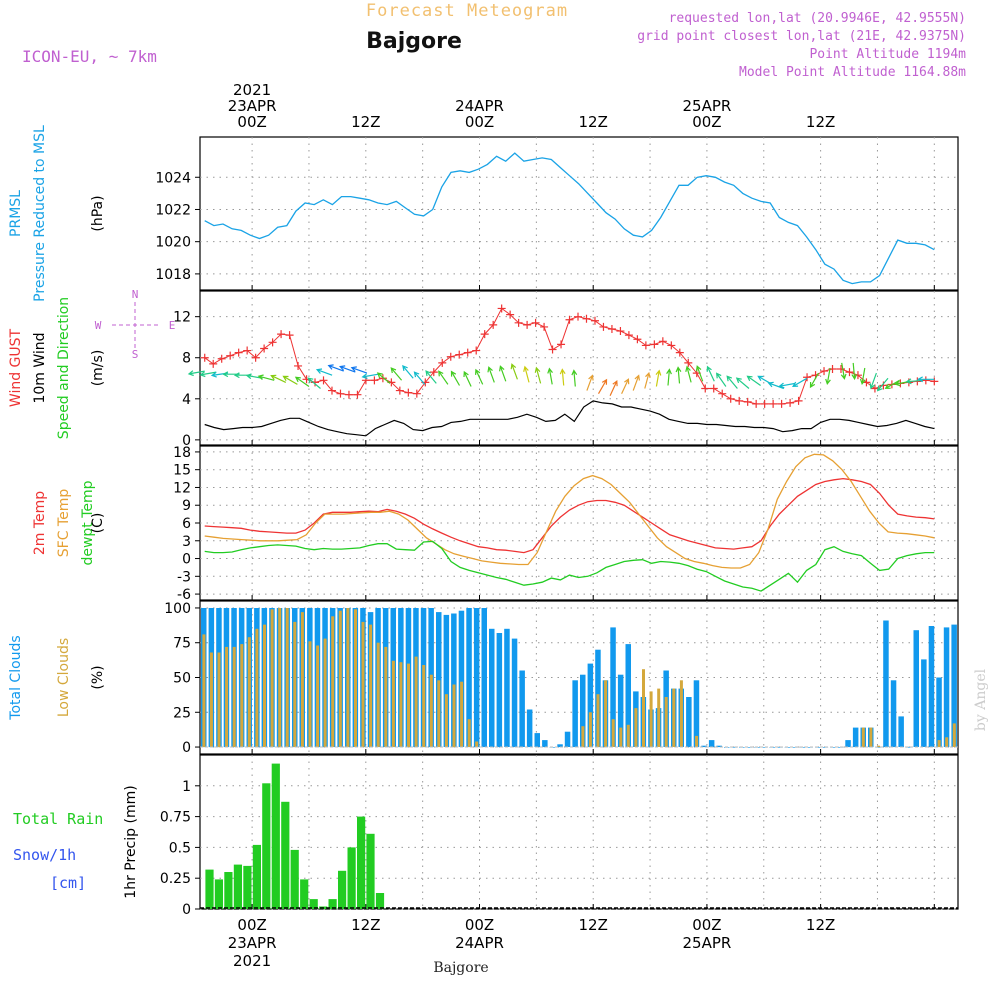 The width and height of the screenshot is (1000, 1000). What do you see at coordinates (569, 566) in the screenshot?
I see `dewpt-line` at bounding box center [569, 566].